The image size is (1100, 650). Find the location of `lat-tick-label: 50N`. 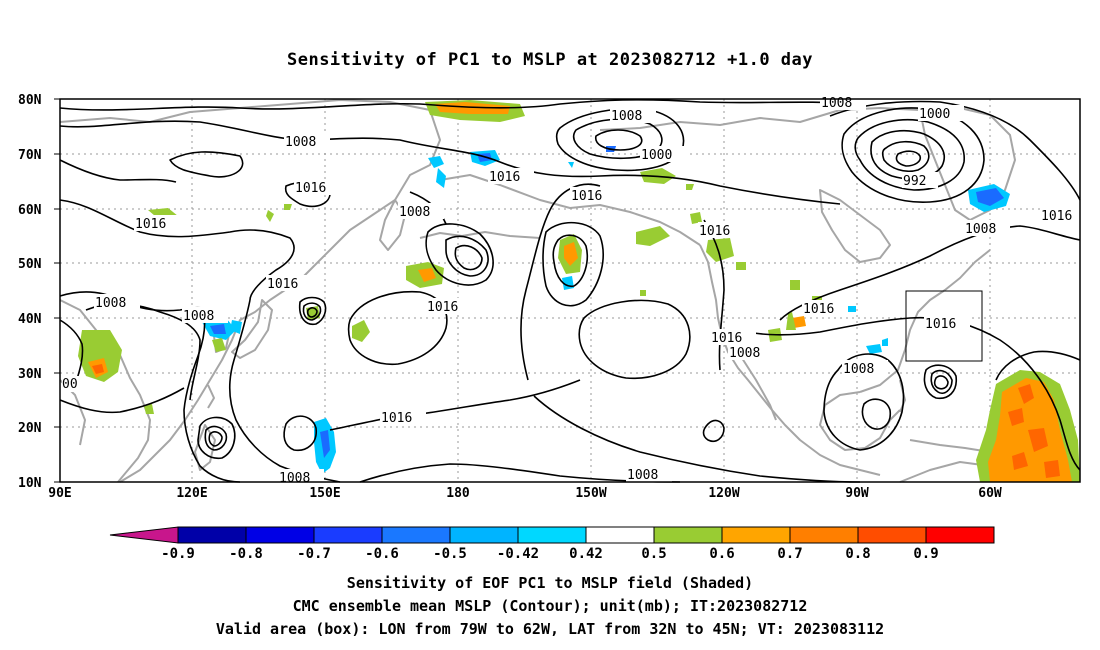

lat-tick-label: 50N is located at coordinates (30, 264).